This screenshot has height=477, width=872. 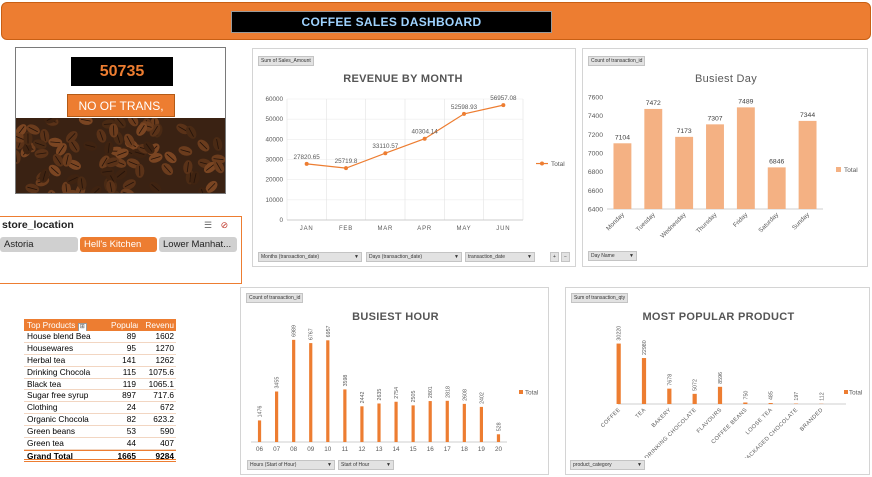 What do you see at coordinates (100, 361) in the screenshot?
I see `table-row: Herbal tea 141 1262` at bounding box center [100, 361].